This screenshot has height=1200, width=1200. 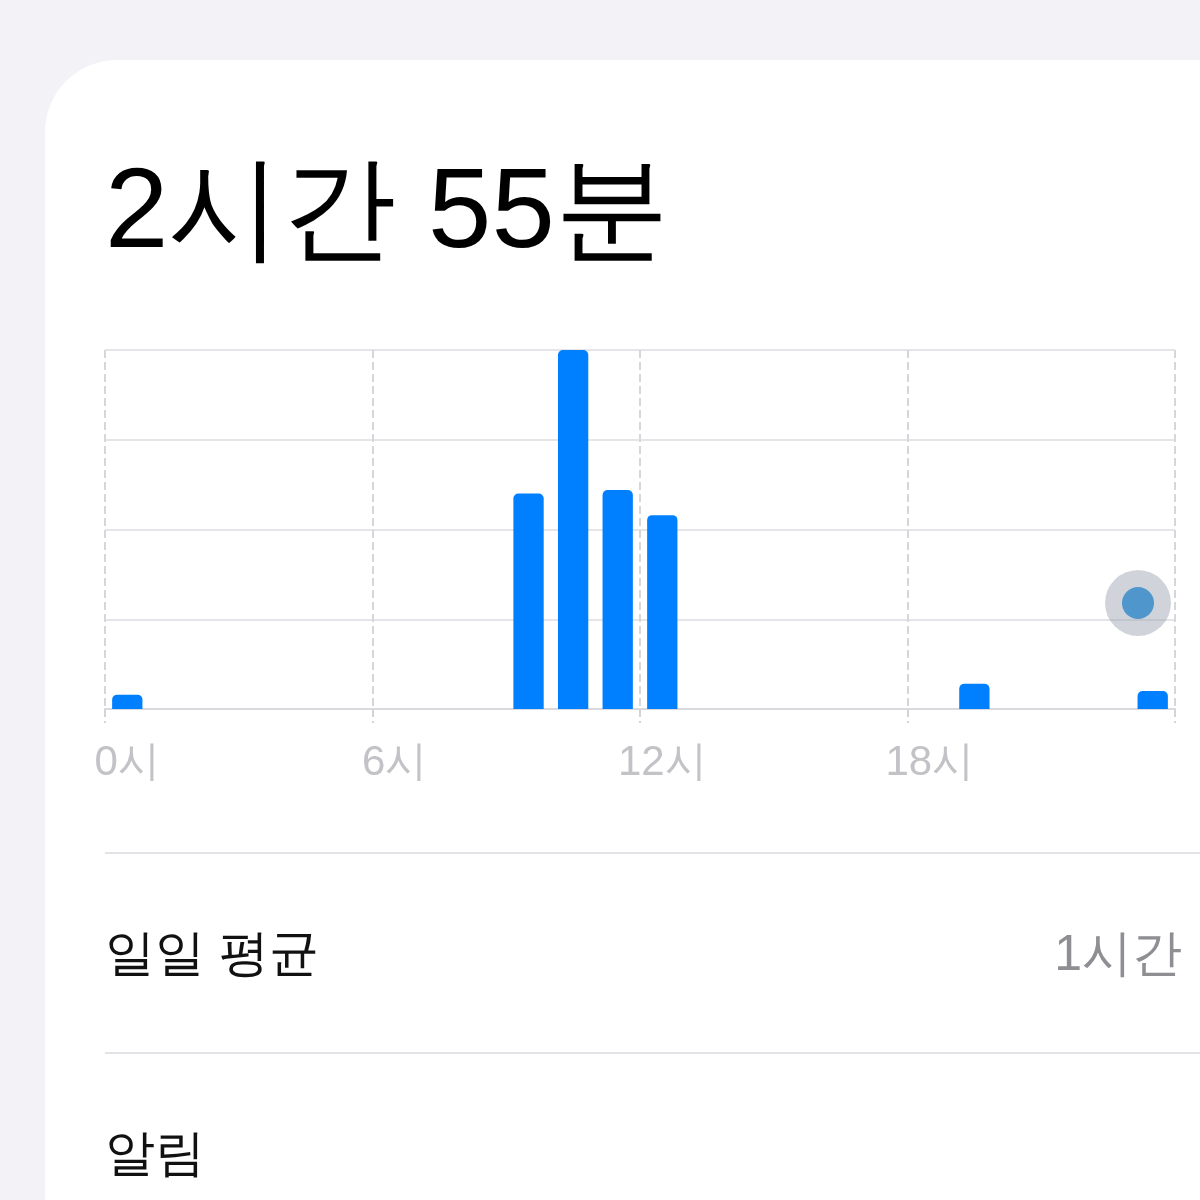 I want to click on x-tick-label: 12시, so click(x=662, y=760).